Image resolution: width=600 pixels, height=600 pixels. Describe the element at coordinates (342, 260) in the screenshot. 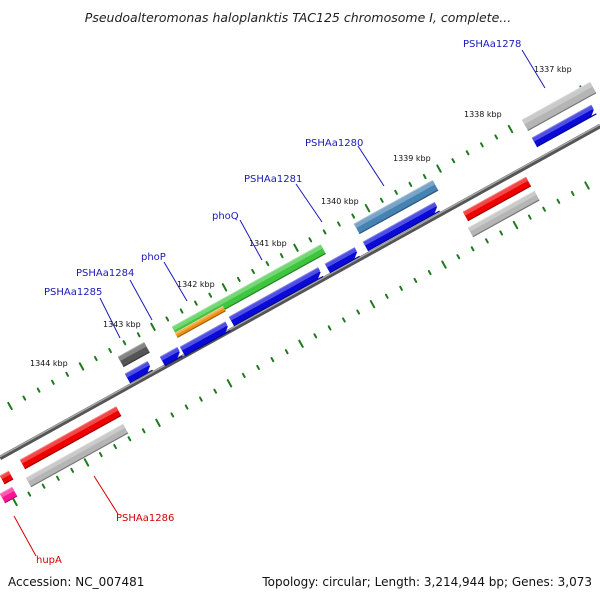

I see `cds-phoq` at that location.